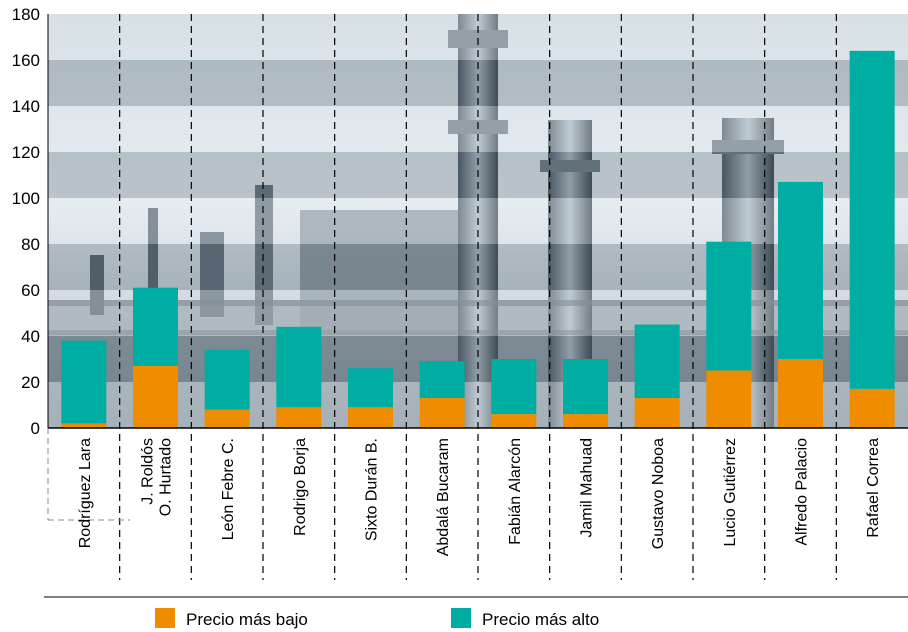  I want to click on x-tick-label: Rodrigo Borja, so click(300, 487).